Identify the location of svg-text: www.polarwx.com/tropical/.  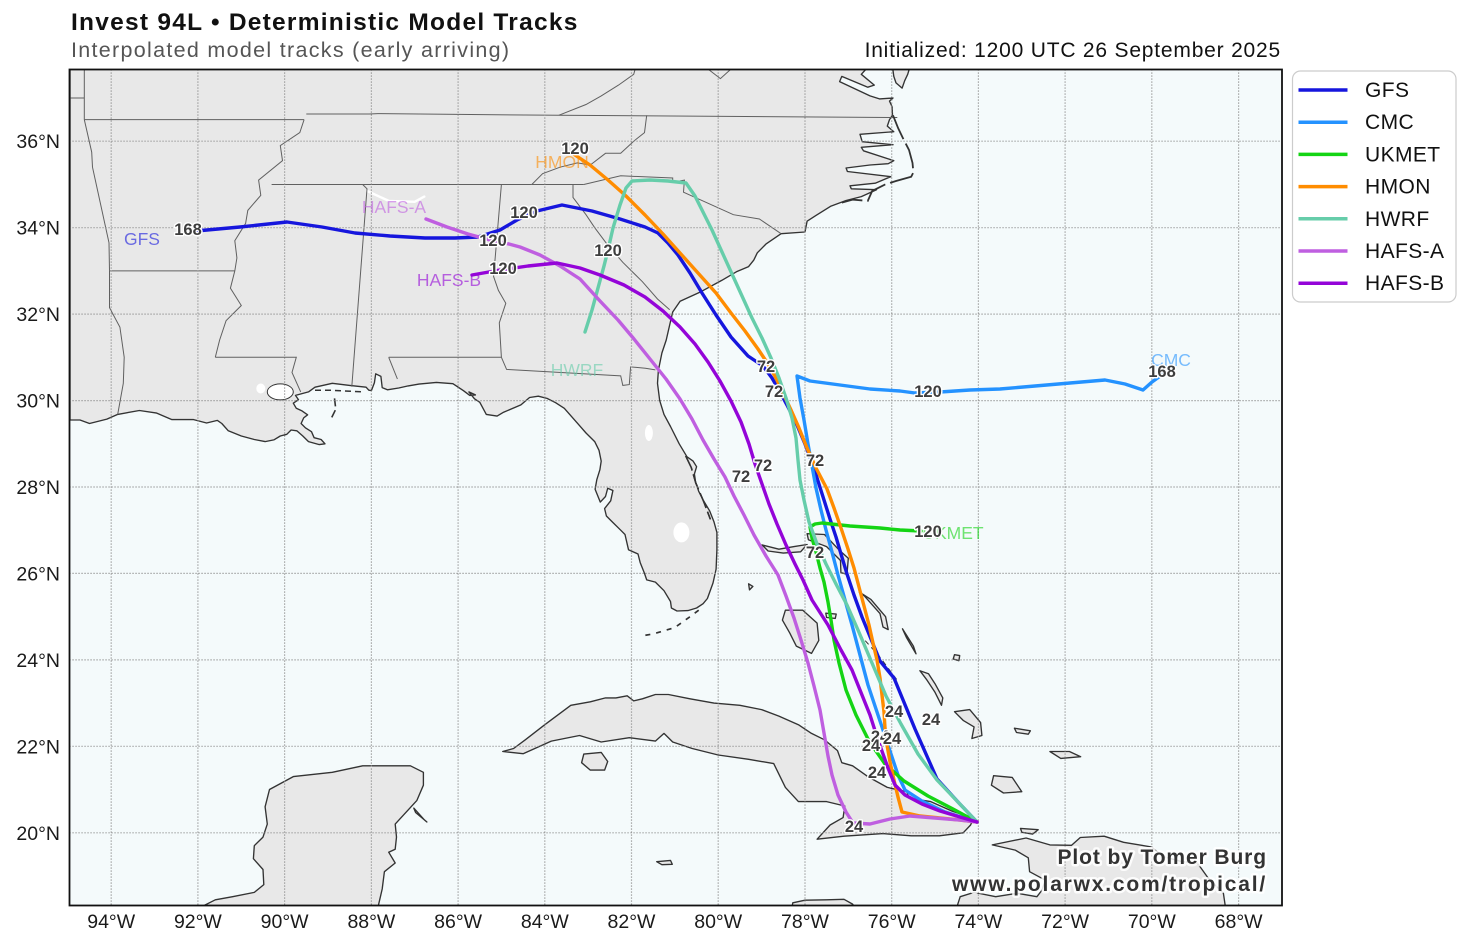
(1109, 884).